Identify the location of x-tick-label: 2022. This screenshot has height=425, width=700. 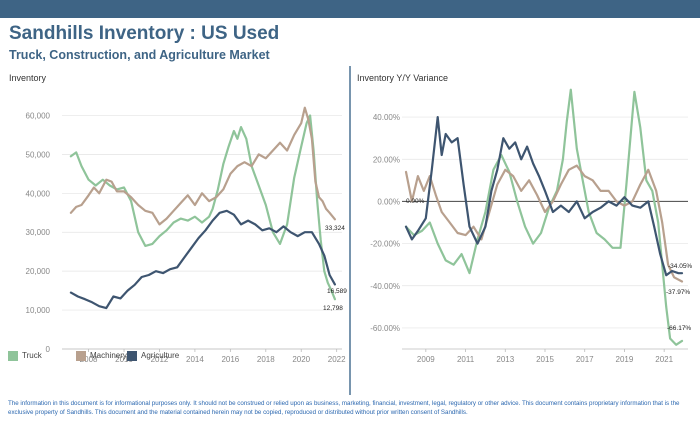
(337, 359).